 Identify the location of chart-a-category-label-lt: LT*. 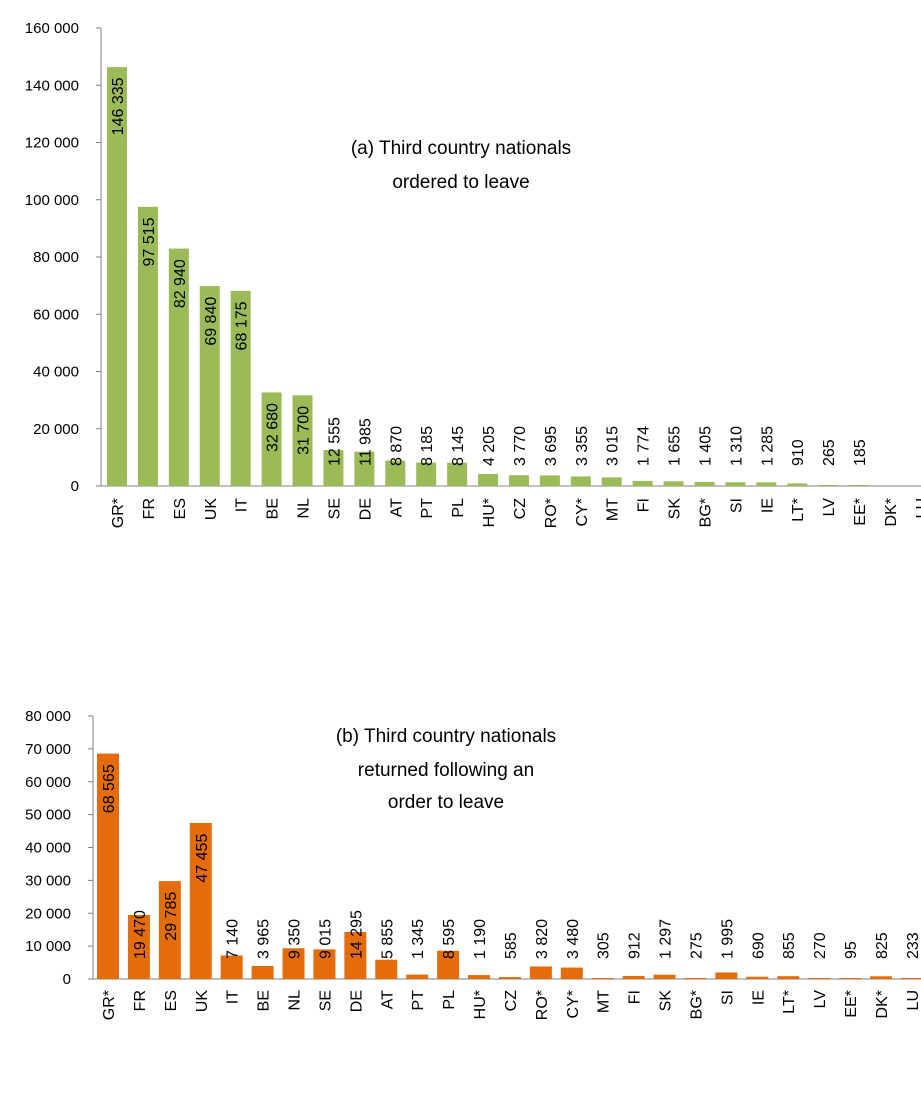
(798, 510).